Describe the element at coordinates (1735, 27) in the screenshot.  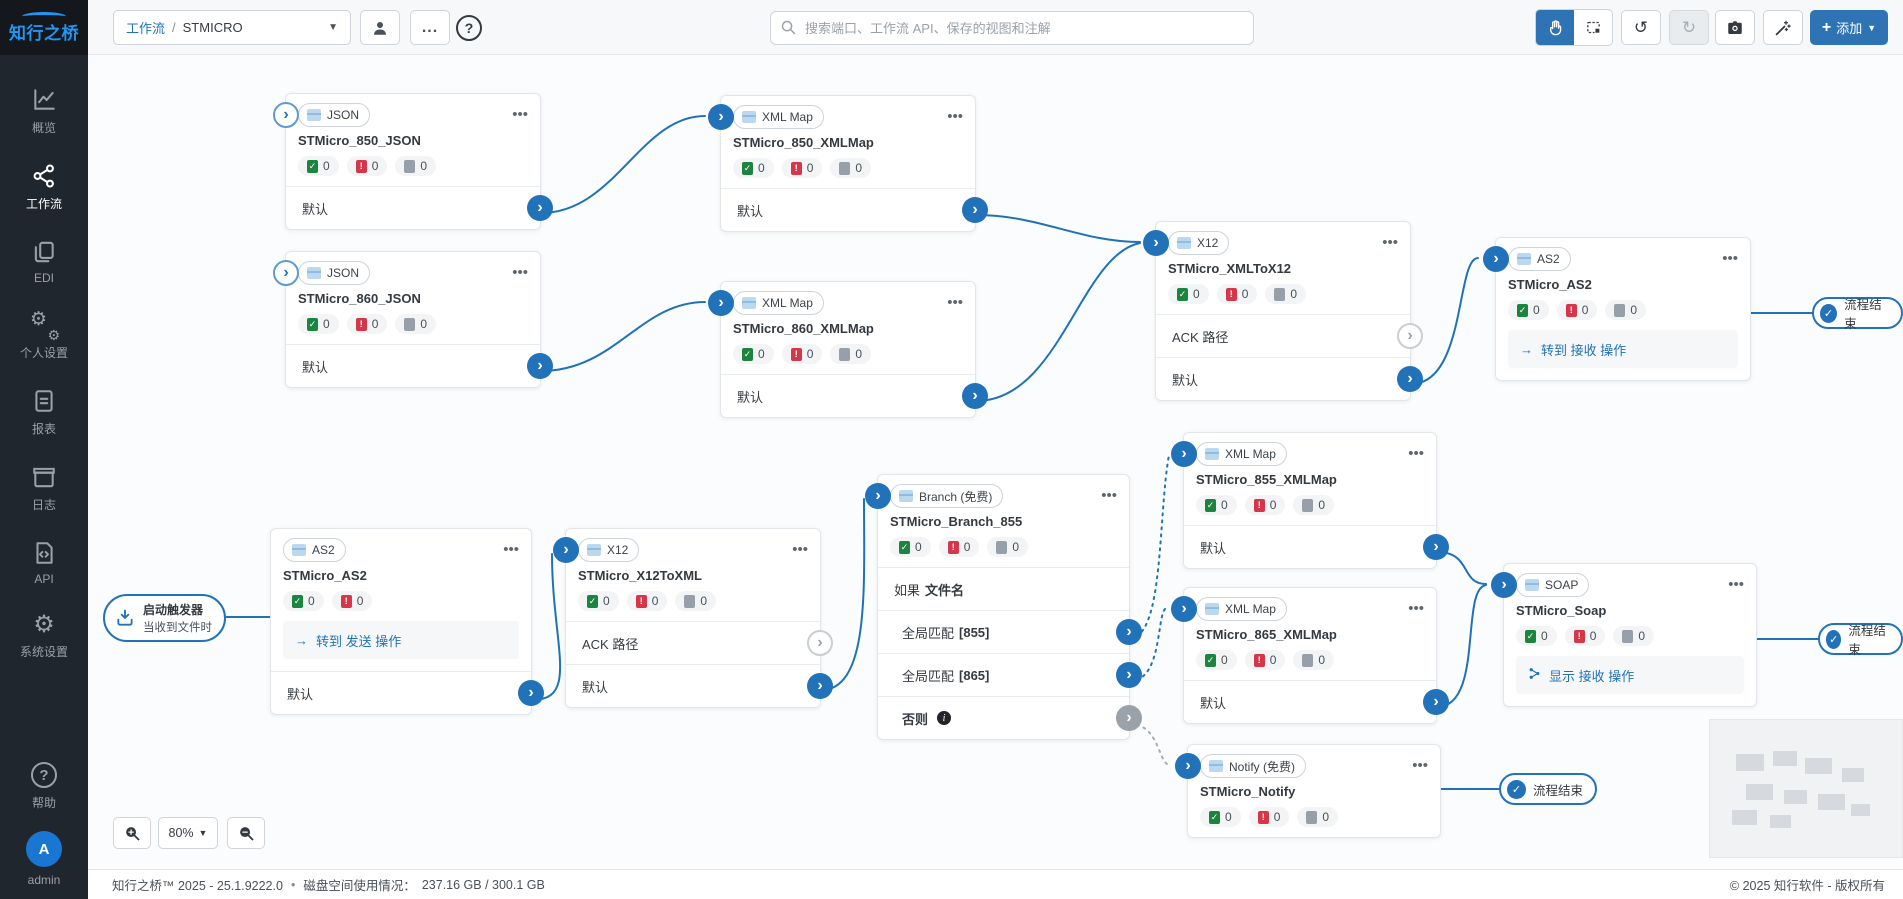
I see `snapshot-button` at that location.